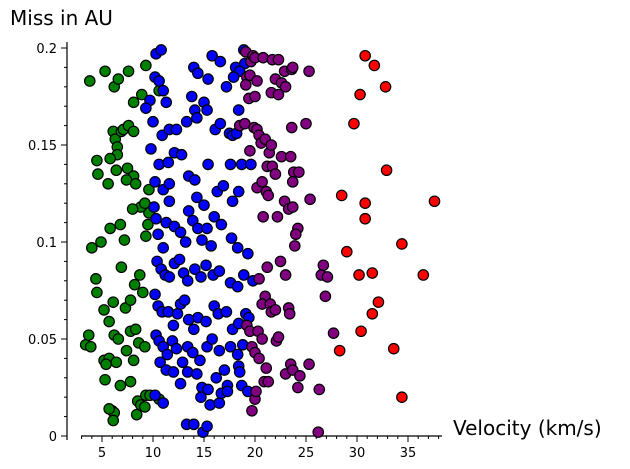 The image size is (630, 469). What do you see at coordinates (42, 146) in the screenshot?
I see `y-tick-label: 0.15` at bounding box center [42, 146].